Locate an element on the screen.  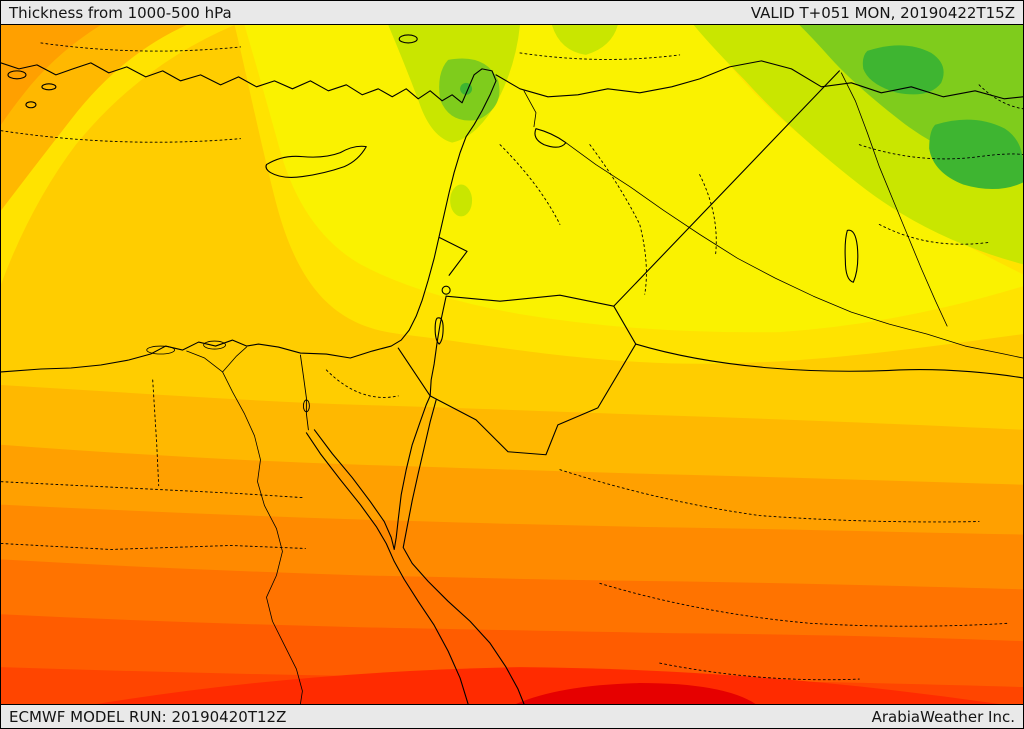
credit-label: ArabiaWeather Inc. is located at coordinates (943, 716).